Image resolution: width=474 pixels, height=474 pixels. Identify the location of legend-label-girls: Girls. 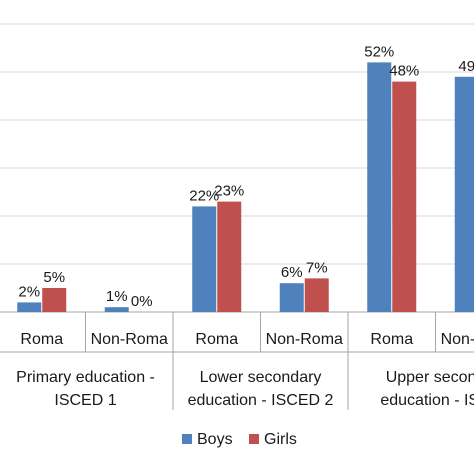
(280, 439).